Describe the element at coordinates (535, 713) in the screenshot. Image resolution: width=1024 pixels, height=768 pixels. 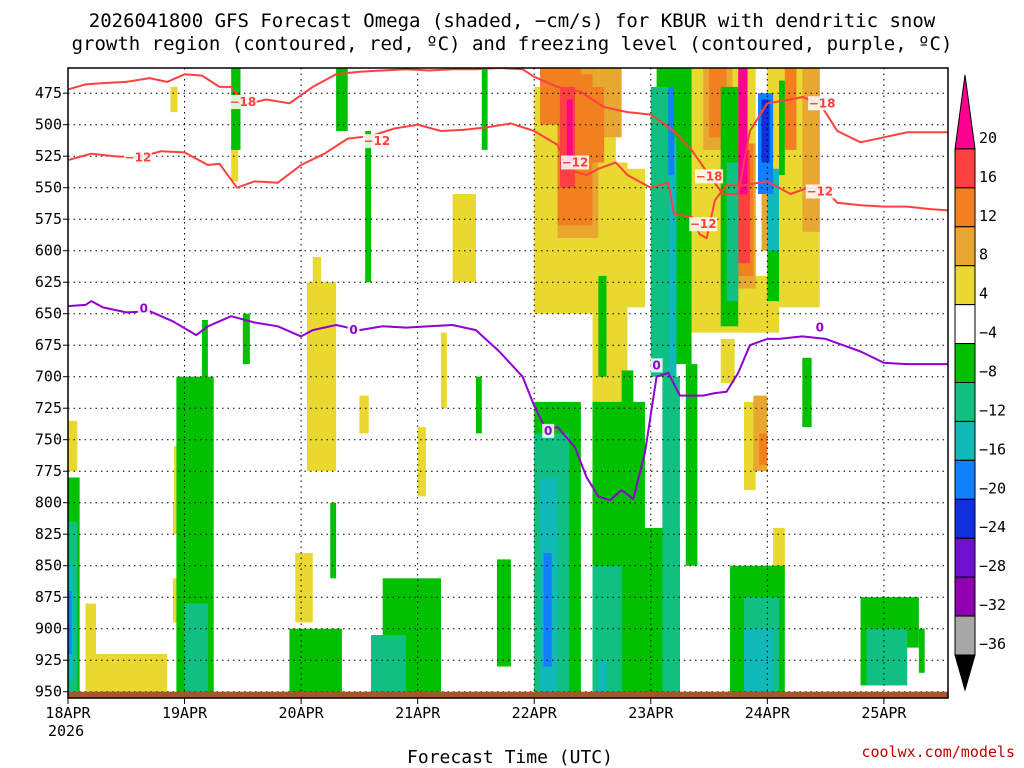
I see `x-tick-label-22APR: 22APR` at that location.